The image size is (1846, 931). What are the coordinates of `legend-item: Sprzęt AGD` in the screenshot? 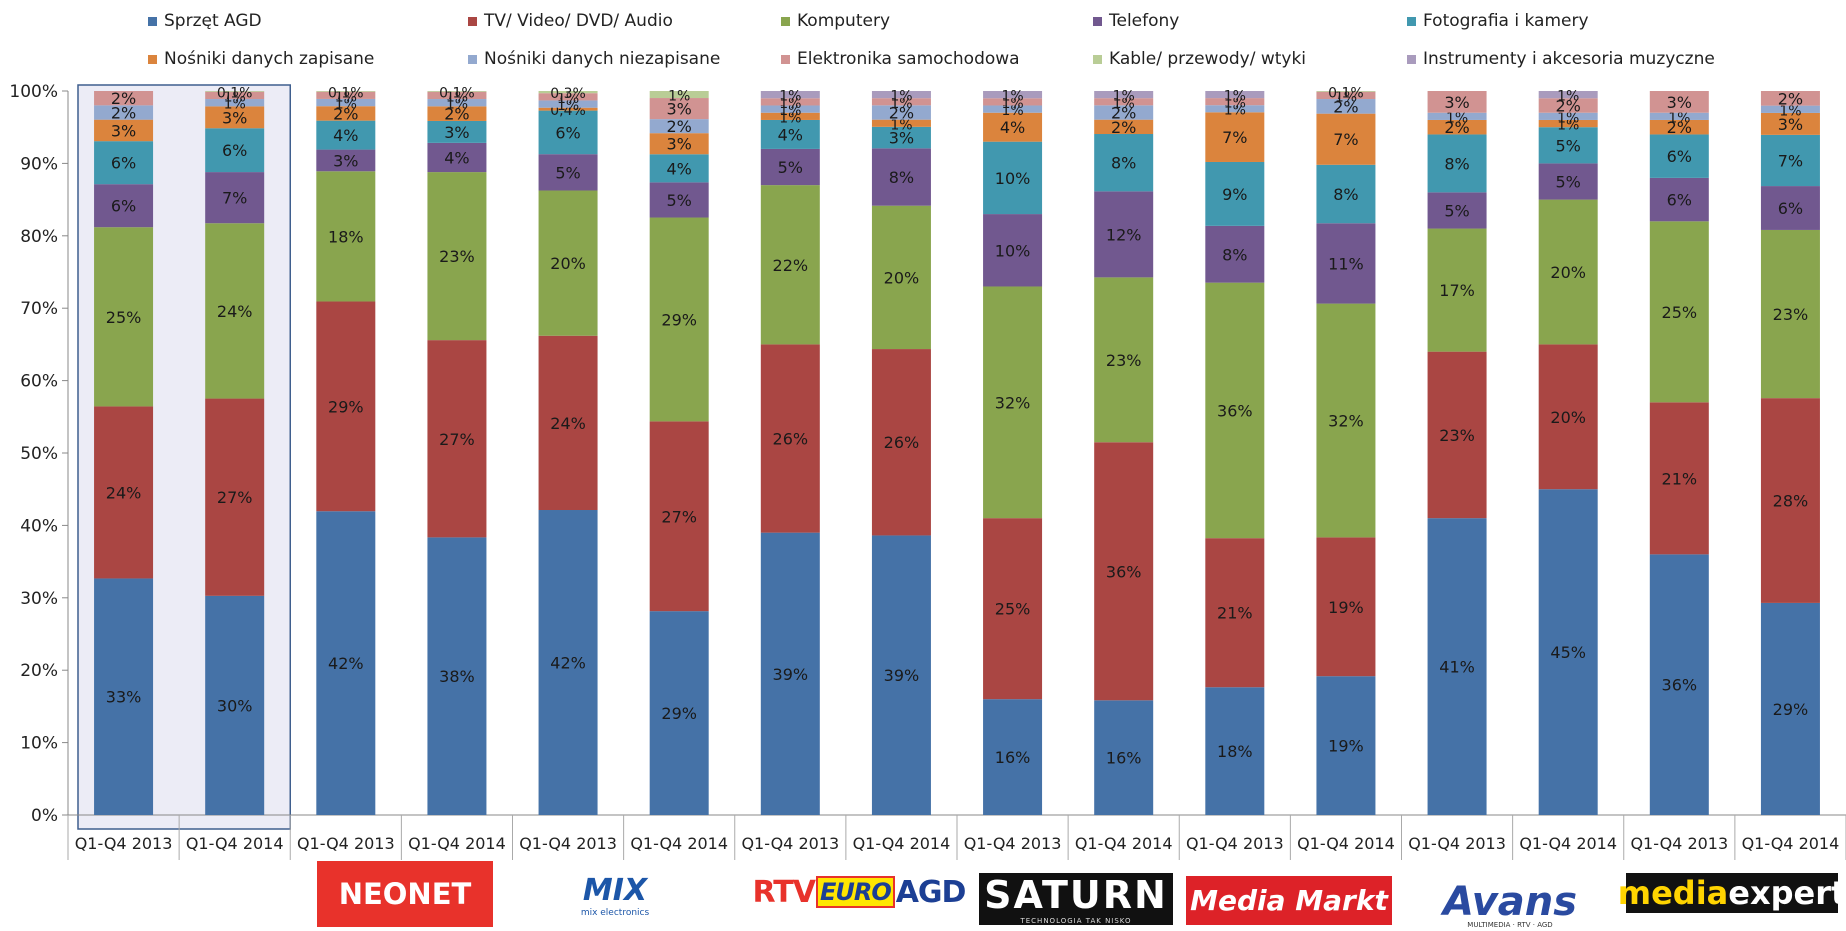 It's located at (205, 21).